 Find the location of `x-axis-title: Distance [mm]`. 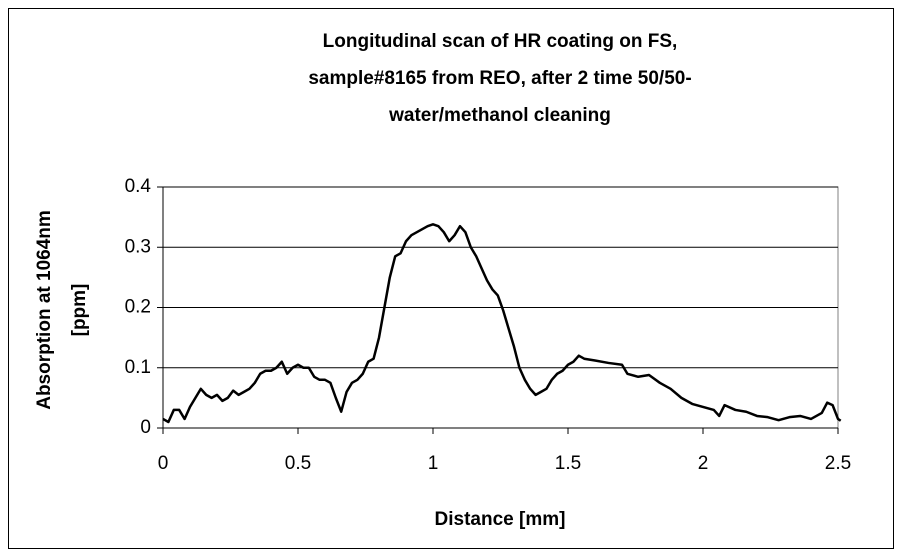

x-axis-title: Distance [mm] is located at coordinates (500, 519).